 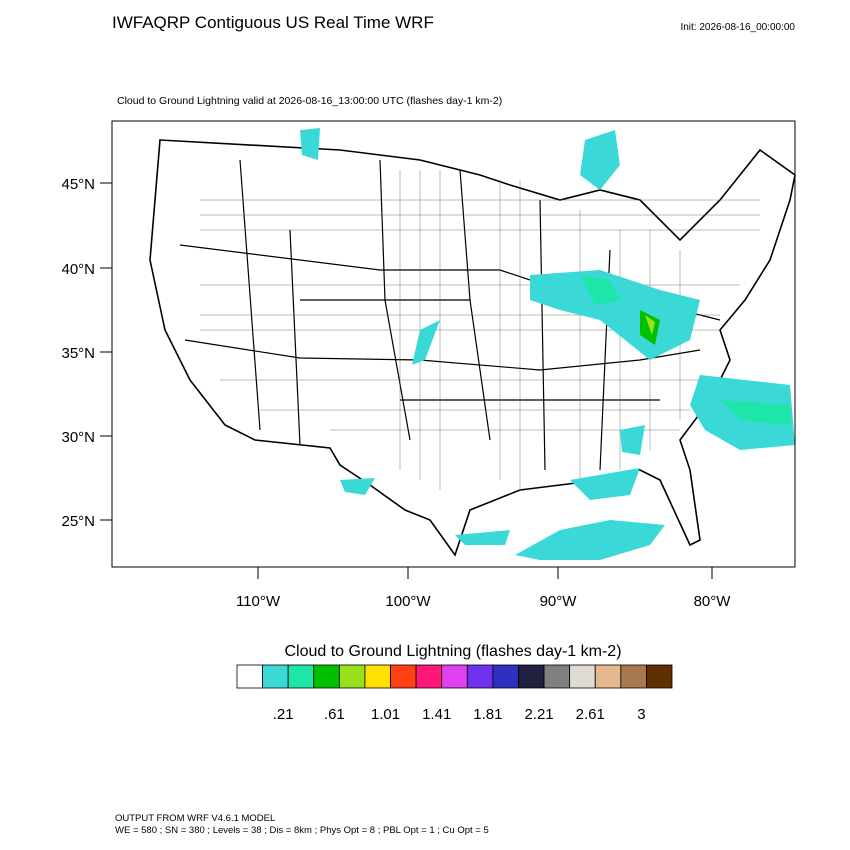 I want to click on lon-label: 90°W, so click(x=559, y=601).